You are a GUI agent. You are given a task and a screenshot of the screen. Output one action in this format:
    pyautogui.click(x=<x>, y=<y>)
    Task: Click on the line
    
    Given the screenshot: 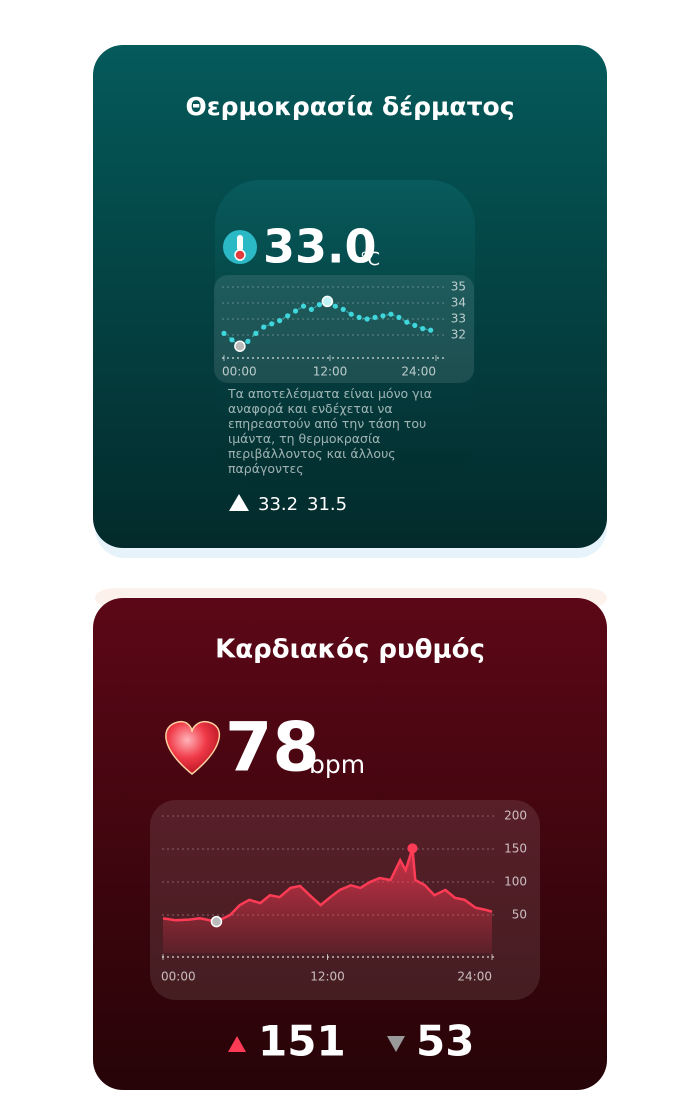 What is the action you would take?
    pyautogui.click(x=327, y=885)
    